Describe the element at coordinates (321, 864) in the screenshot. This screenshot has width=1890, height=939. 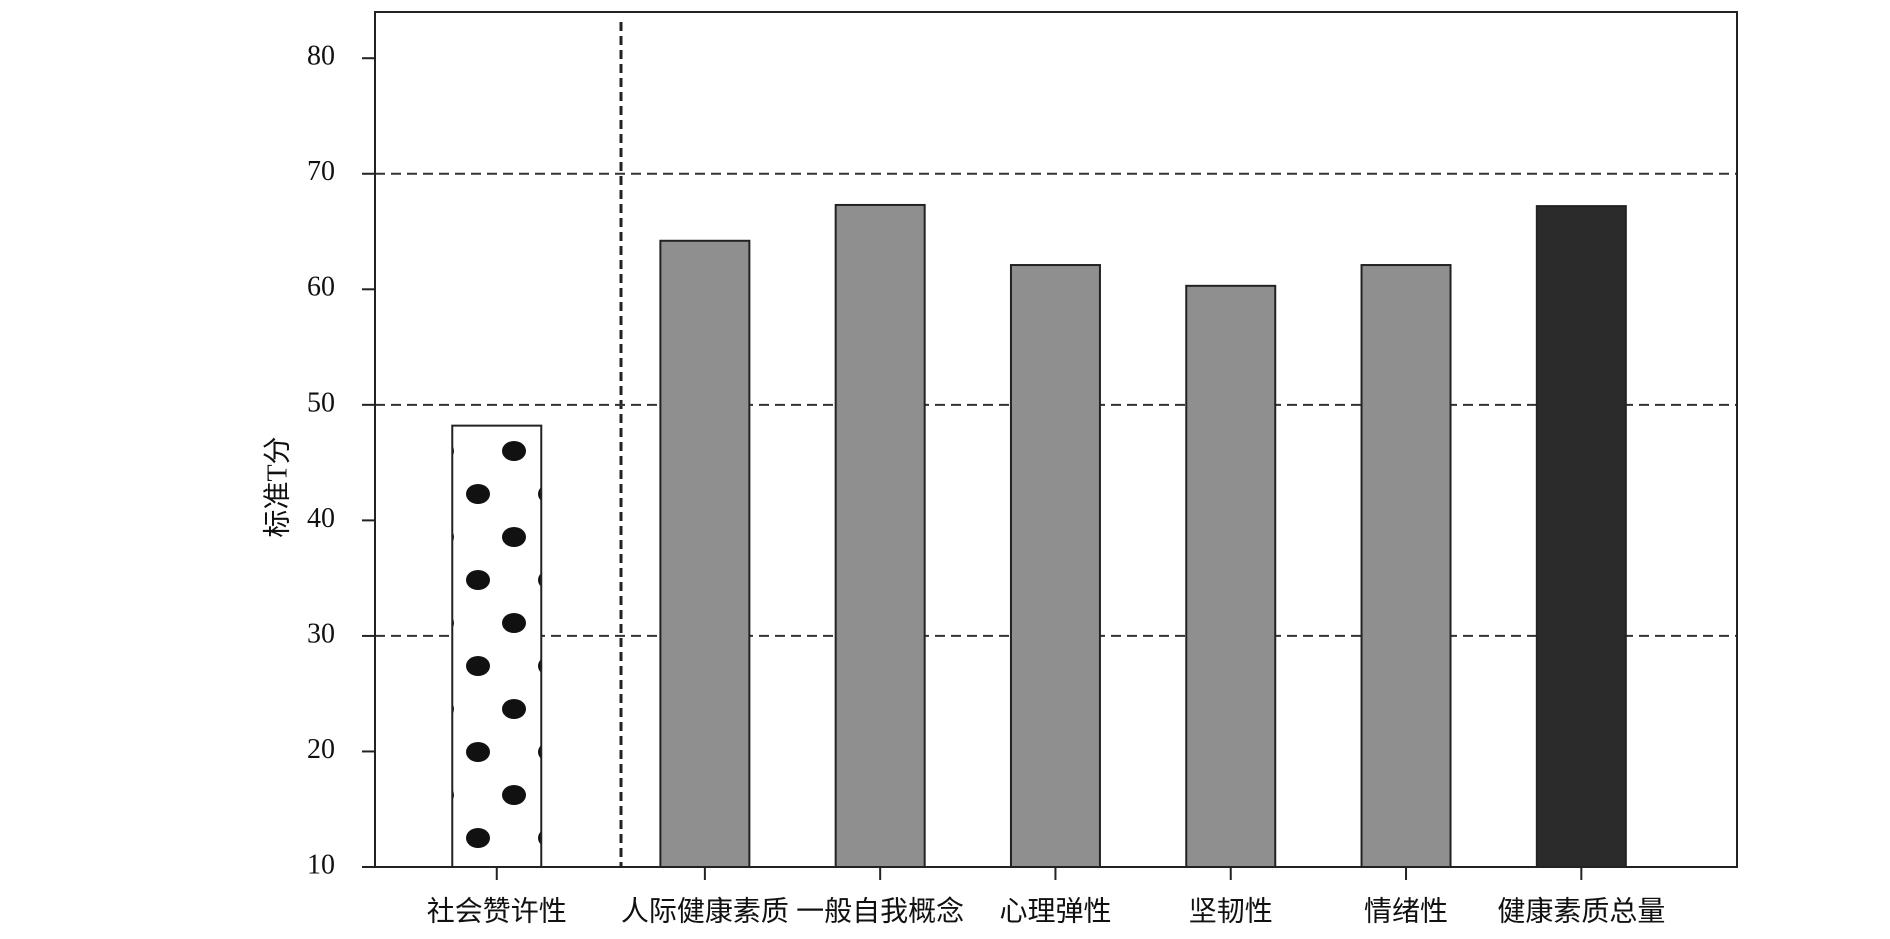
I see `y-tick-label: 10` at that location.